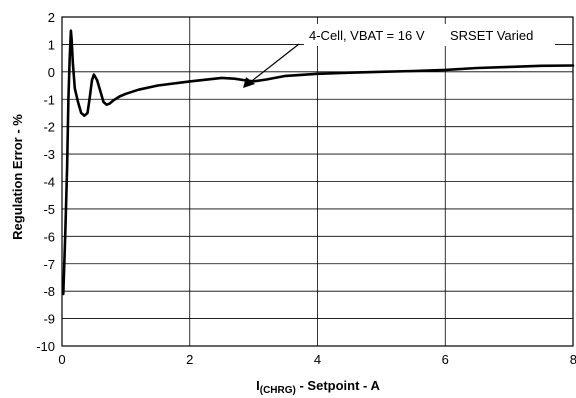 The width and height of the screenshot is (576, 398). I want to click on y-tick-label: -4, so click(49, 182).